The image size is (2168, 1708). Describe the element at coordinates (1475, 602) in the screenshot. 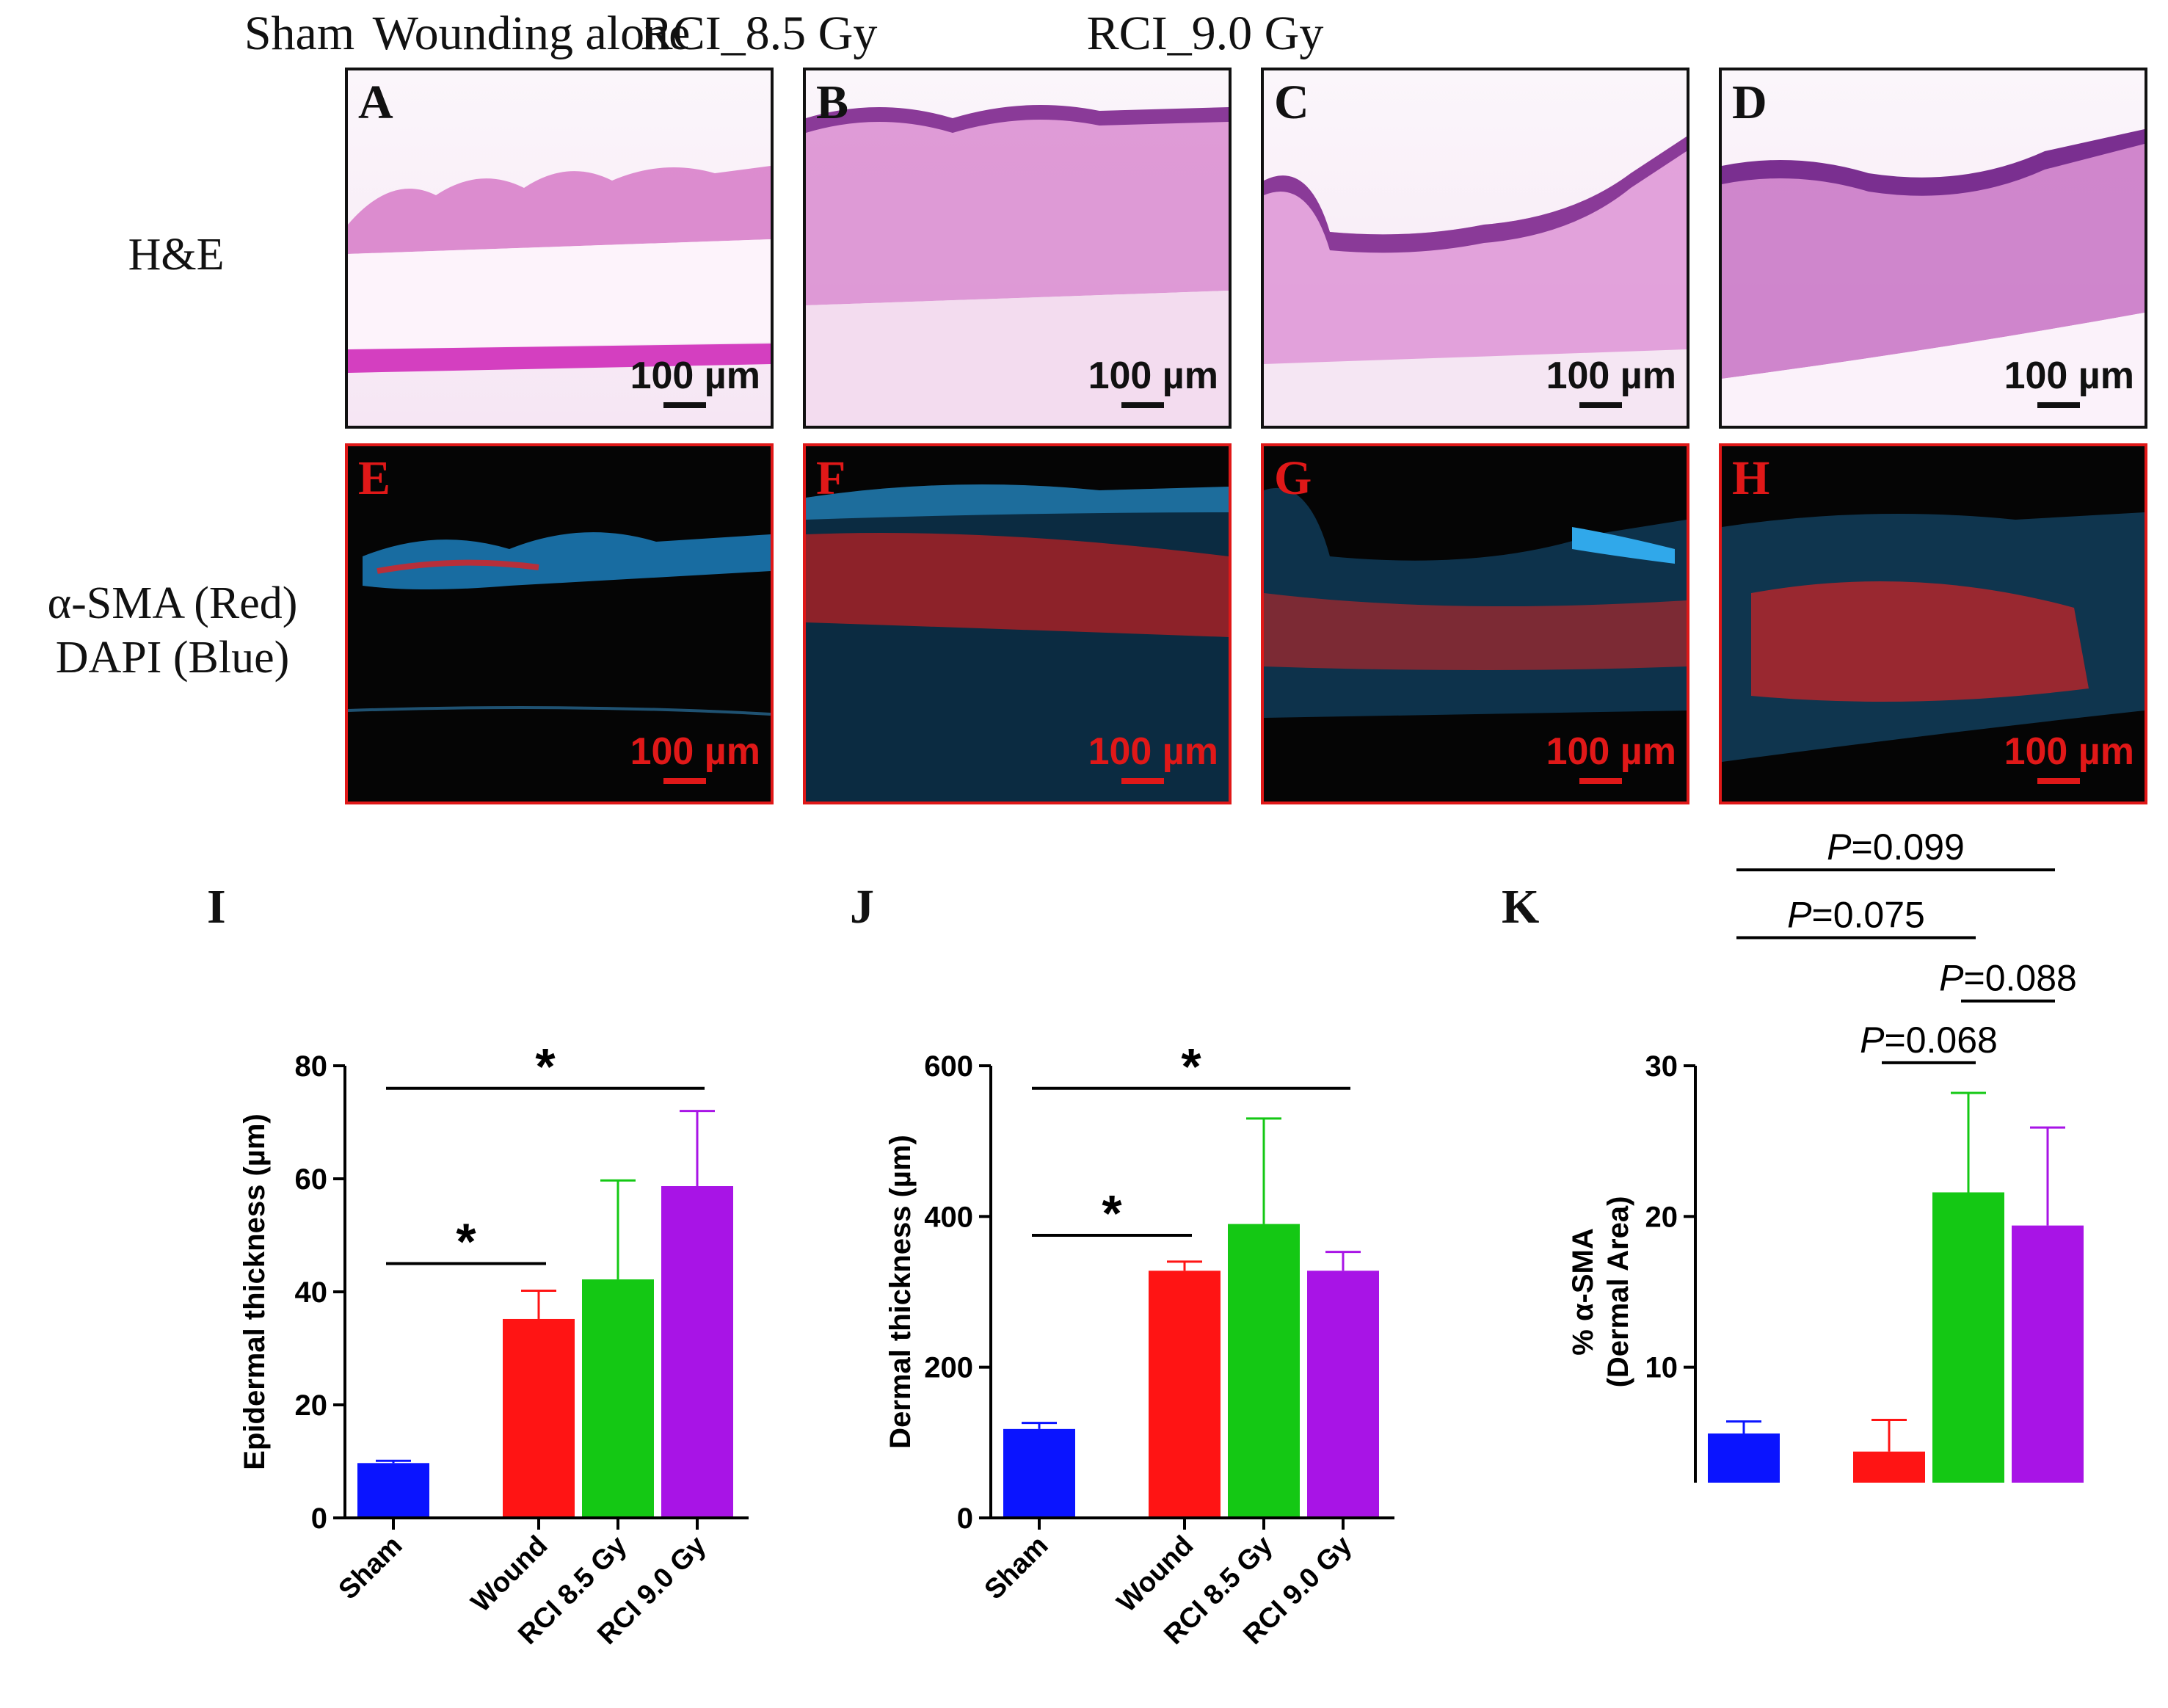

I see `if-tissue-g` at that location.